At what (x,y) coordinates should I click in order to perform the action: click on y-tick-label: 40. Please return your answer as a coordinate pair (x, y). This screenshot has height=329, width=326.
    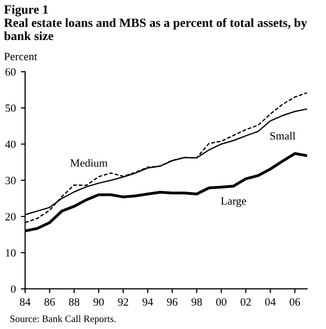
    Looking at the image, I should click on (10, 144).